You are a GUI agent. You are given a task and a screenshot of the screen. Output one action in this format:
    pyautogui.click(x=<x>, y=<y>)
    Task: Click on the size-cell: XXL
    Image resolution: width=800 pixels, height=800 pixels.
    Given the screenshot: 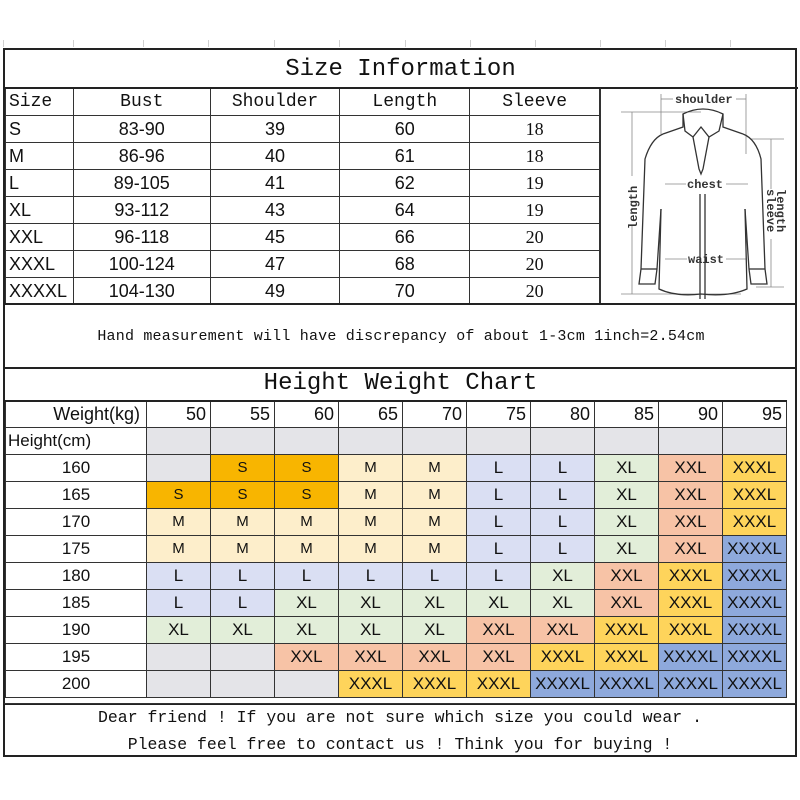 What is the action you would take?
    pyautogui.click(x=39, y=237)
    